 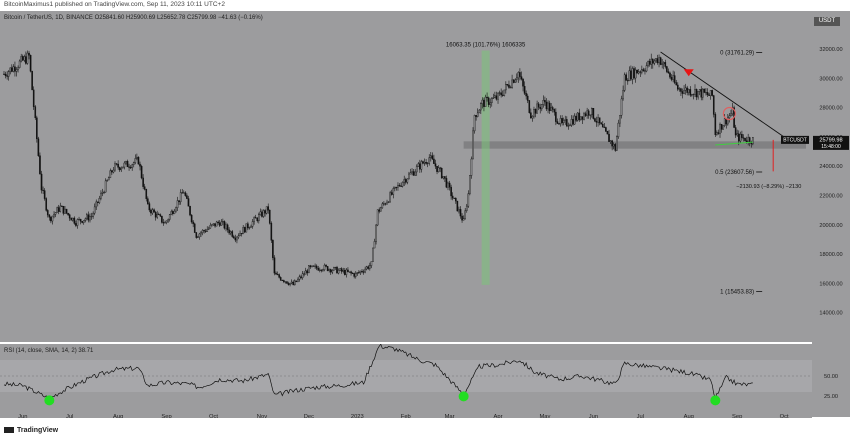 I want to click on time-tick-label: Sep, so click(x=166, y=417).